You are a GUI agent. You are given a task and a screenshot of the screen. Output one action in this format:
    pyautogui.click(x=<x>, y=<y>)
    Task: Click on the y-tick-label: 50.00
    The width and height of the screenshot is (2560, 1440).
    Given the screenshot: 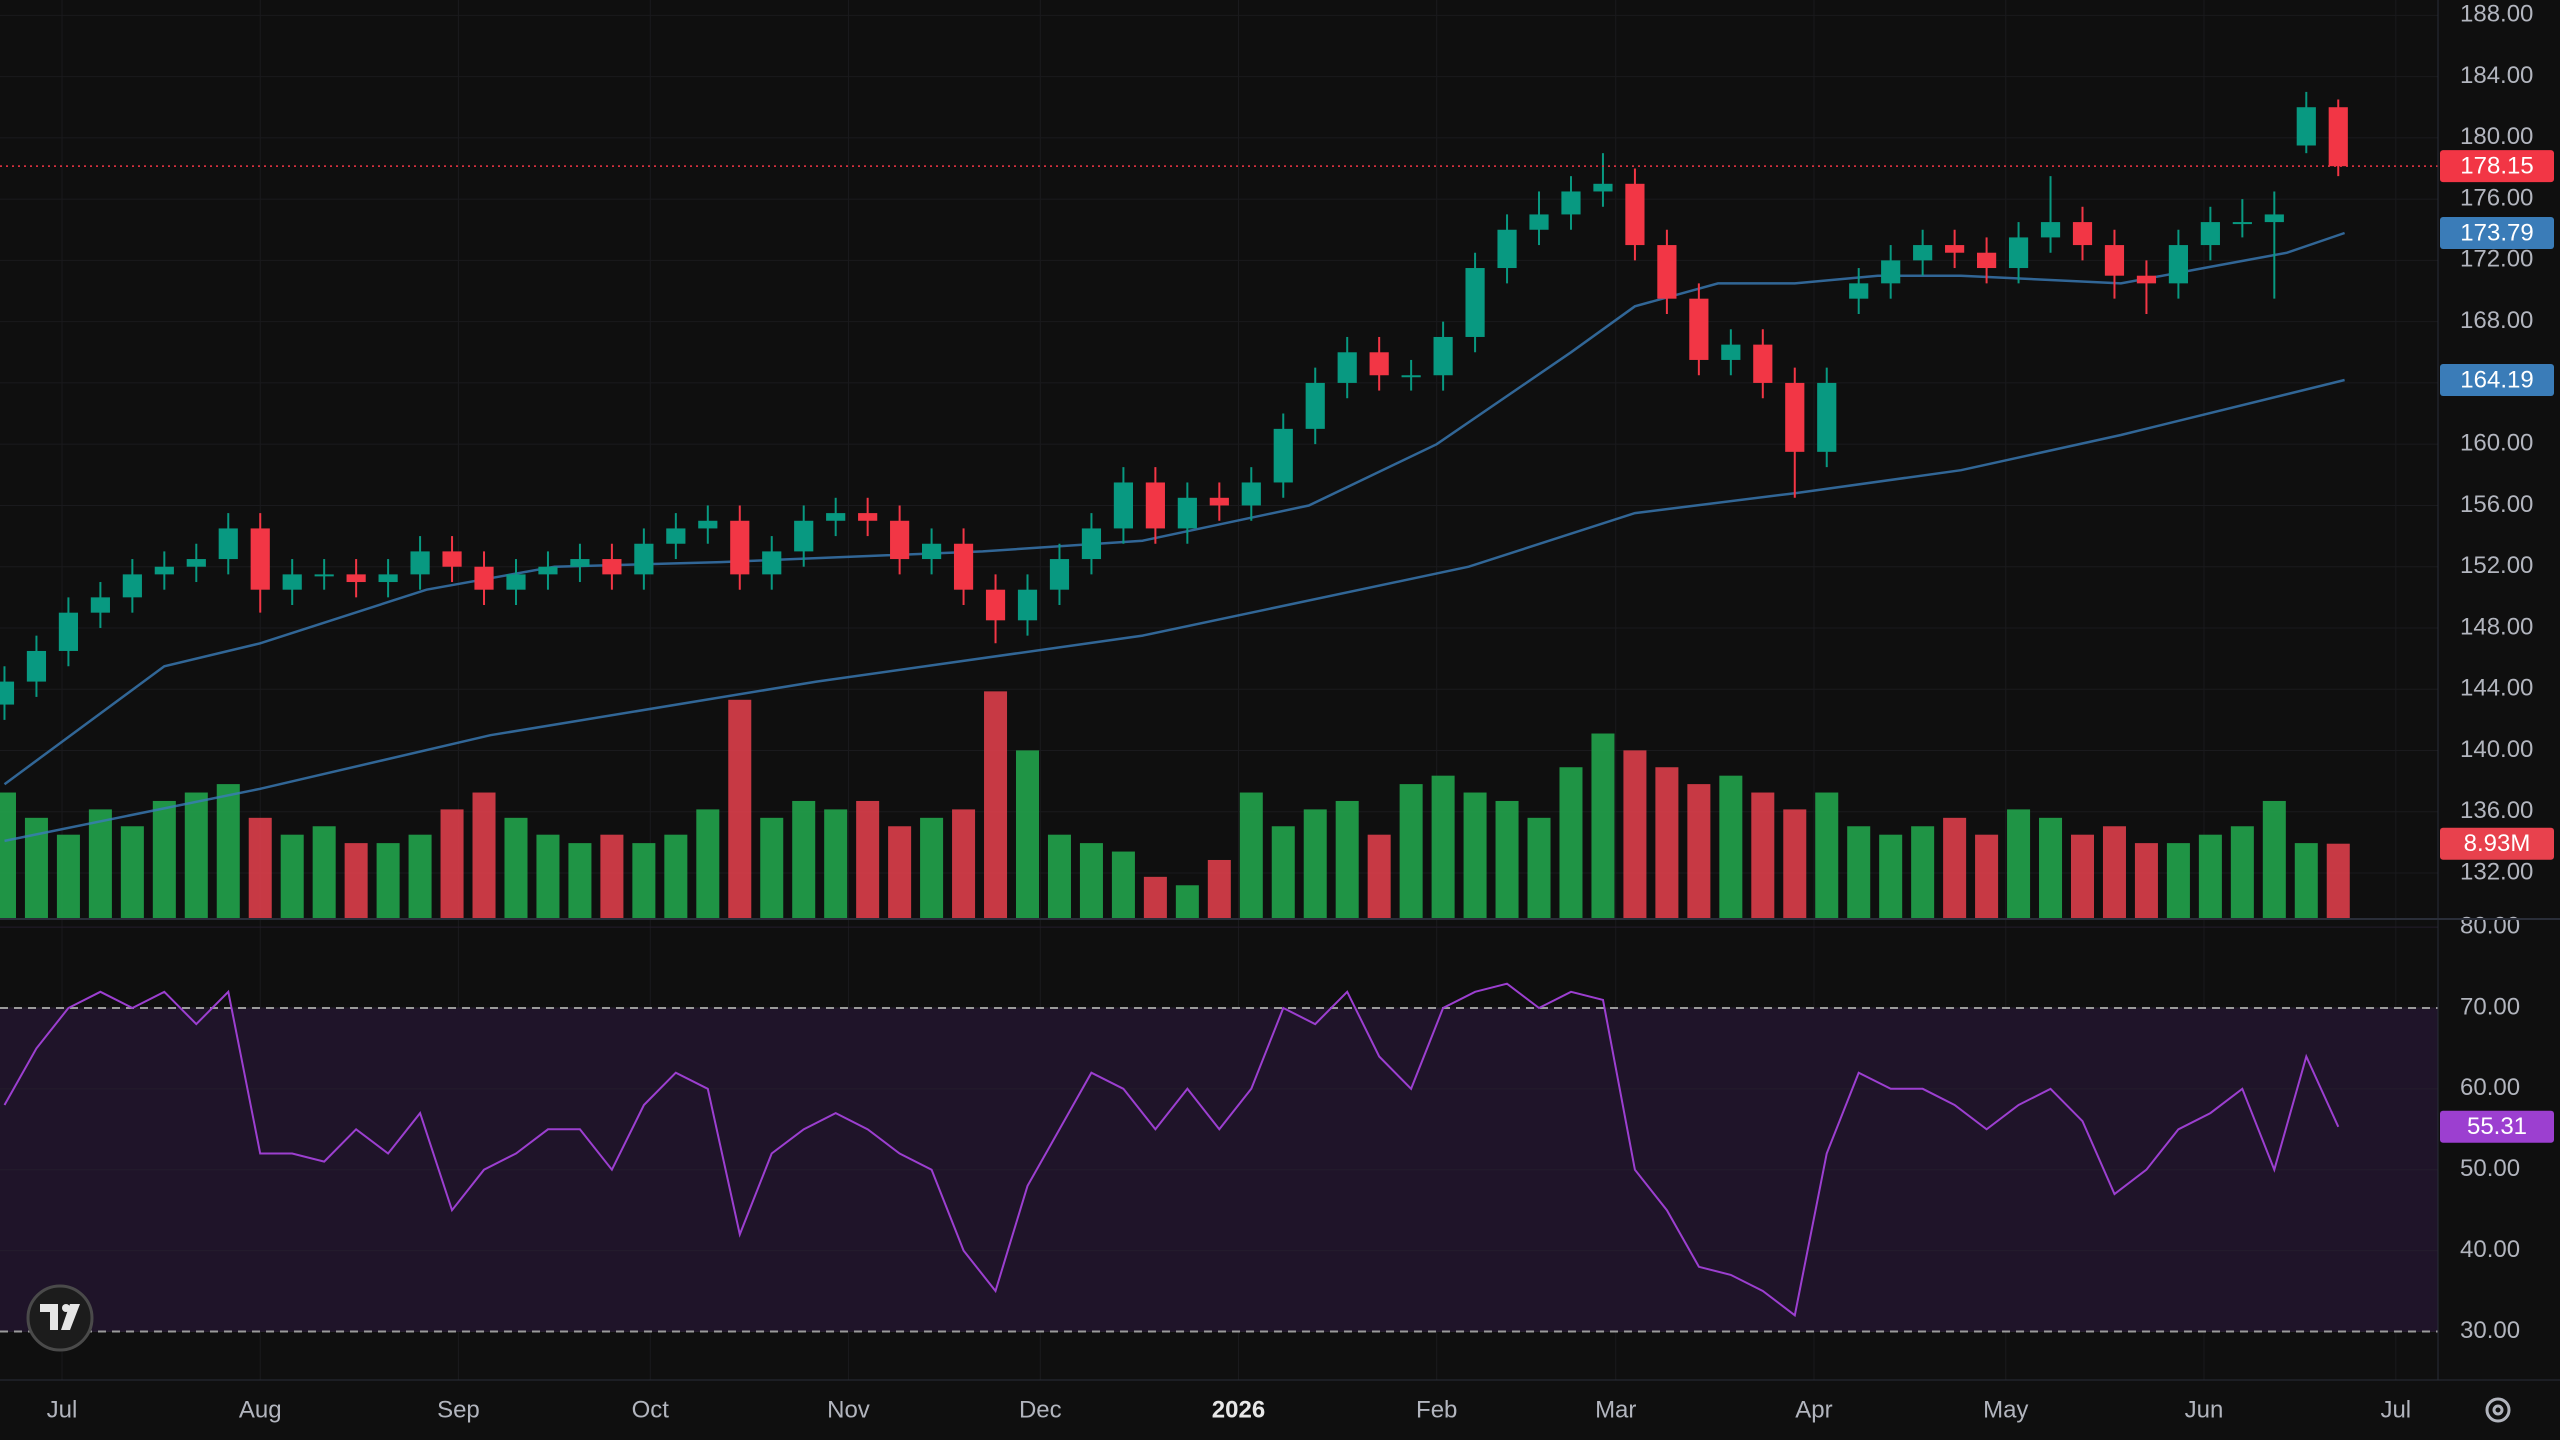 What is the action you would take?
    pyautogui.click(x=2490, y=1168)
    